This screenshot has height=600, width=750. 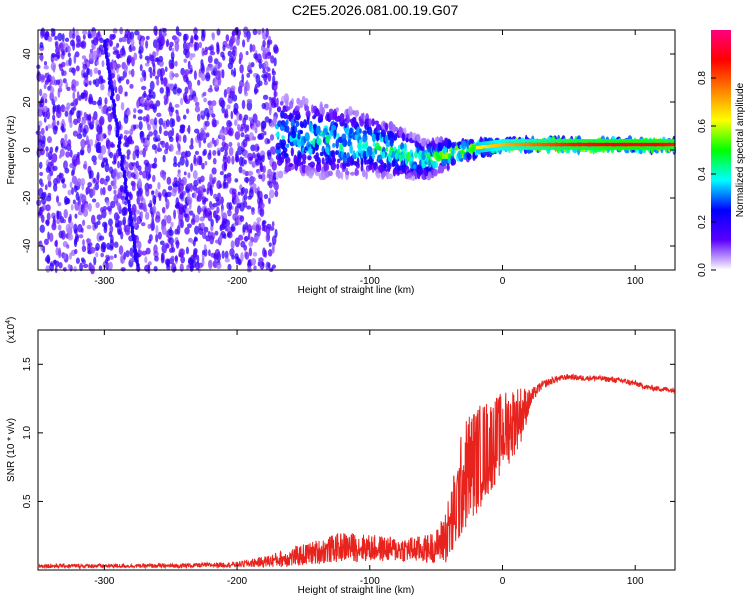 What do you see at coordinates (706, 174) in the screenshot?
I see `colorbar-ticks: 0.0 0.2 0.4 0.6 0.8` at bounding box center [706, 174].